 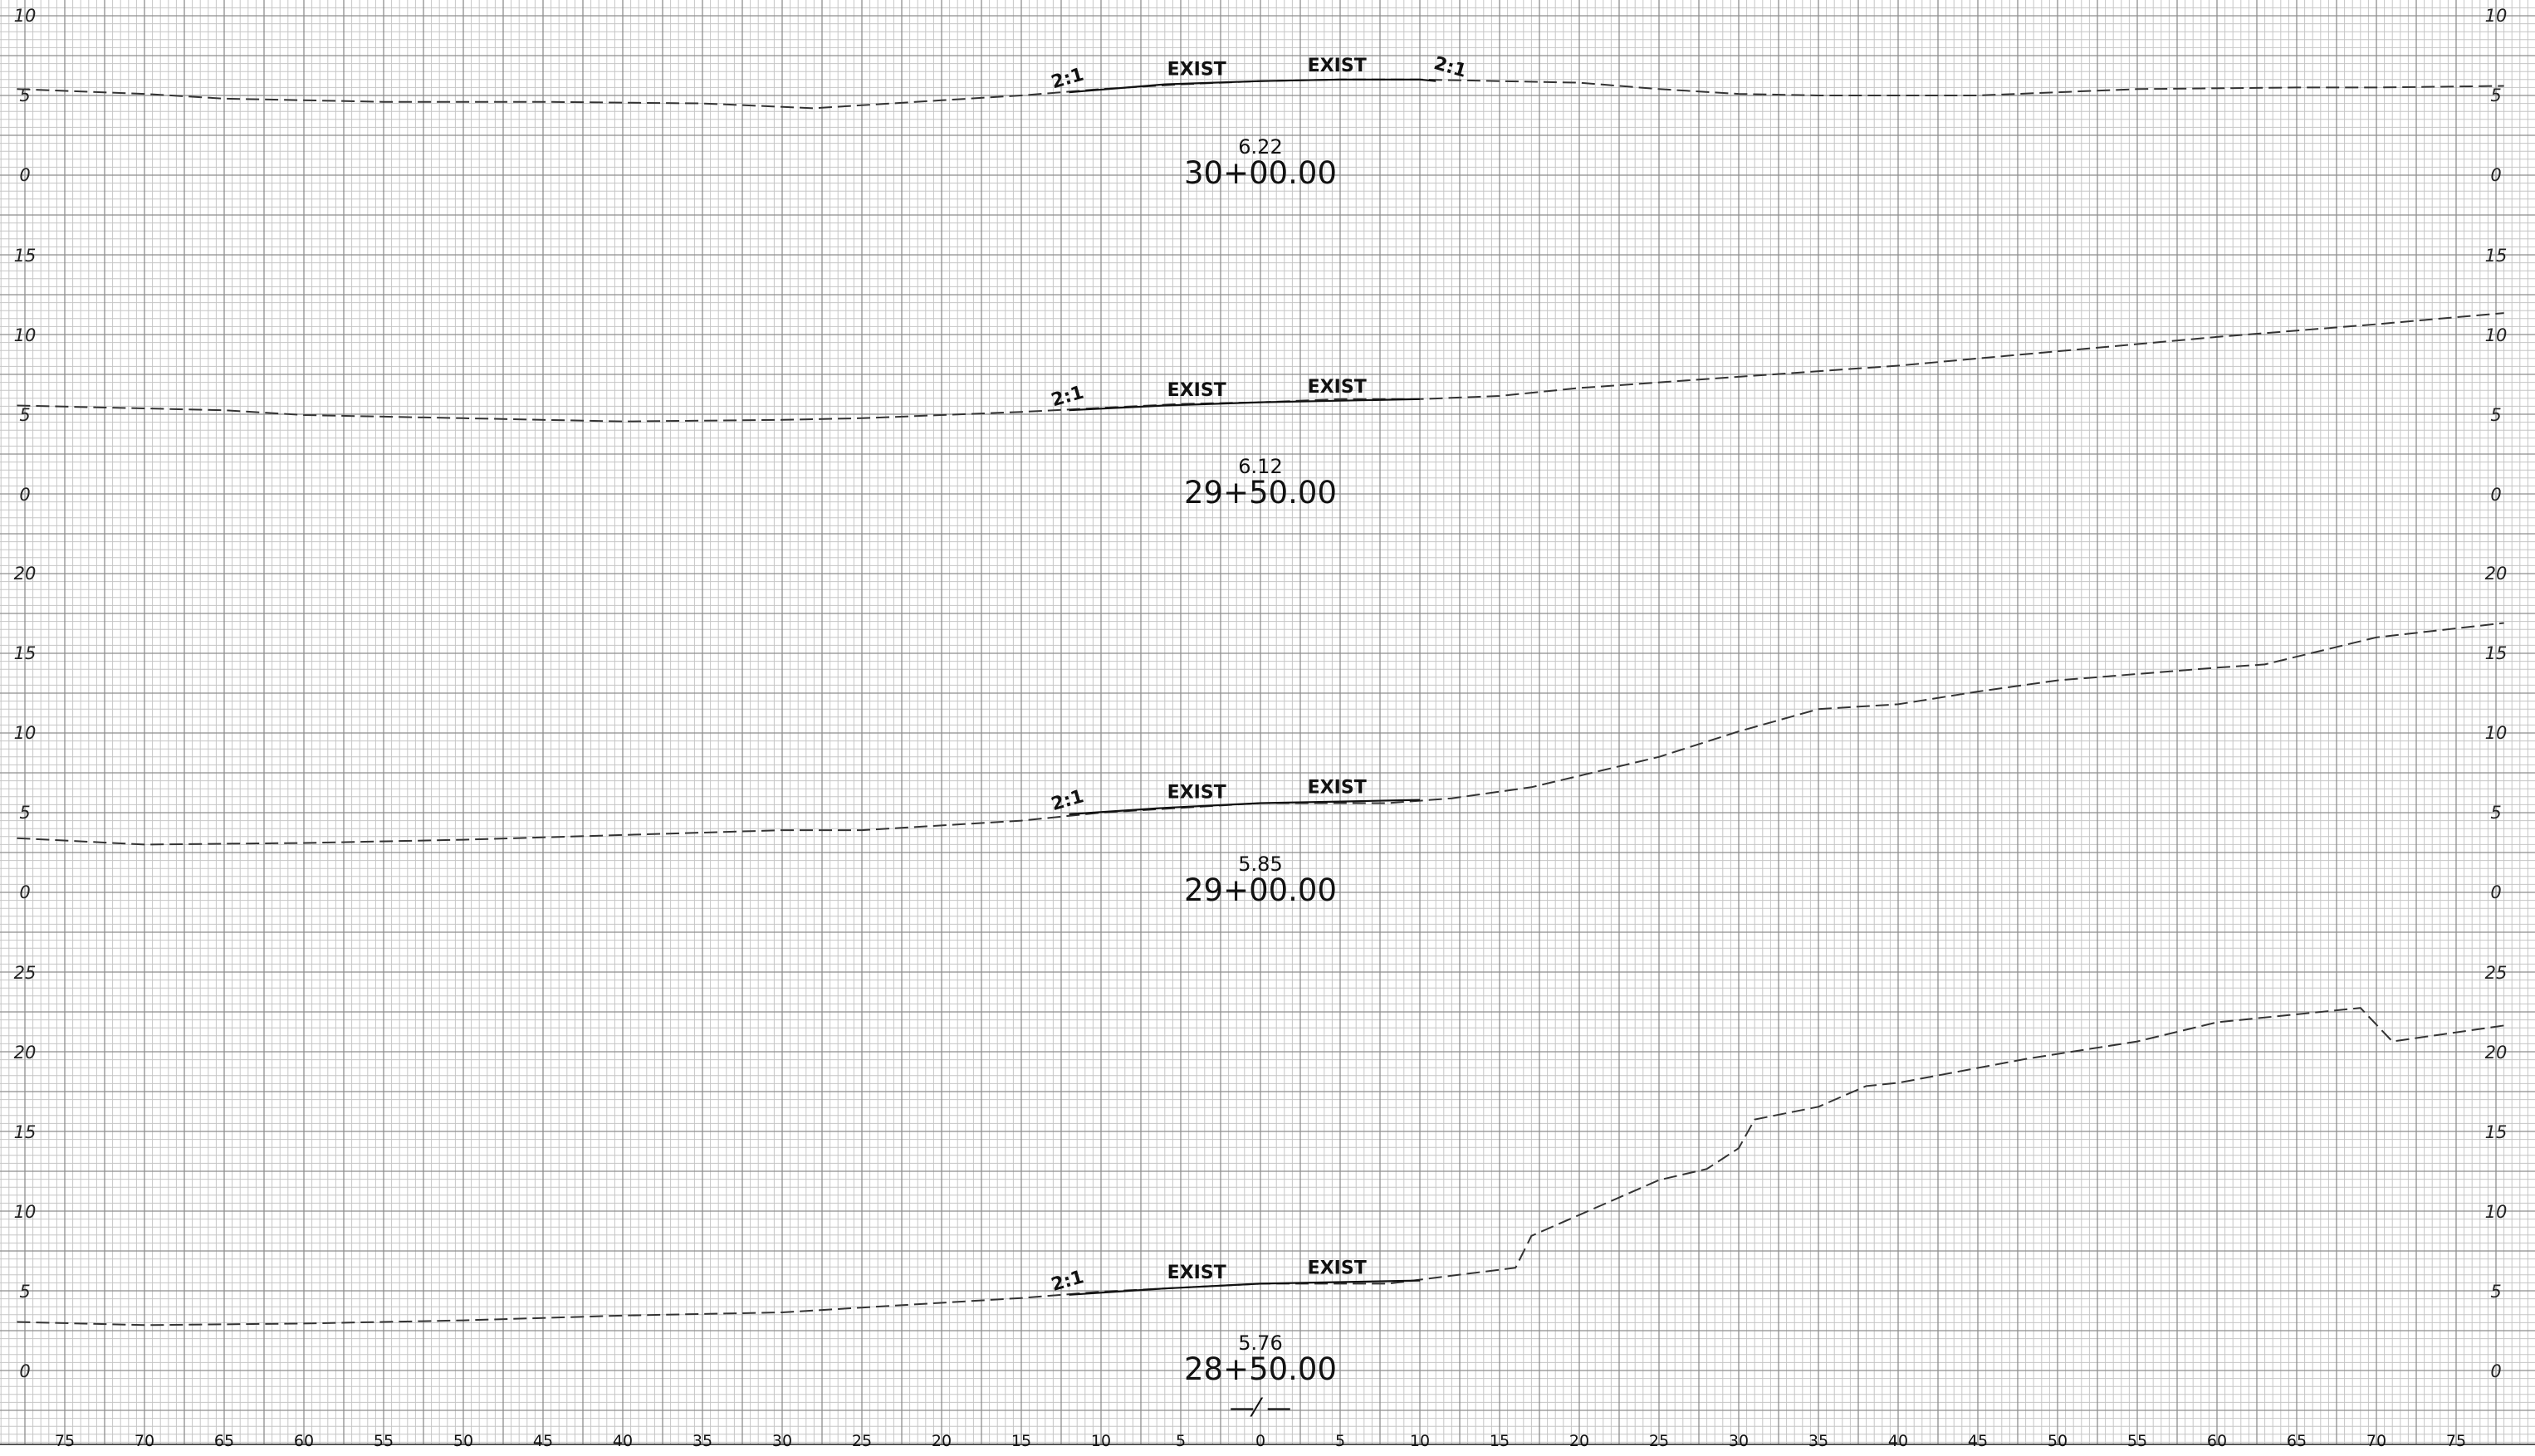 I want to click on centerline-elevation: 6.22, so click(x=1260, y=147).